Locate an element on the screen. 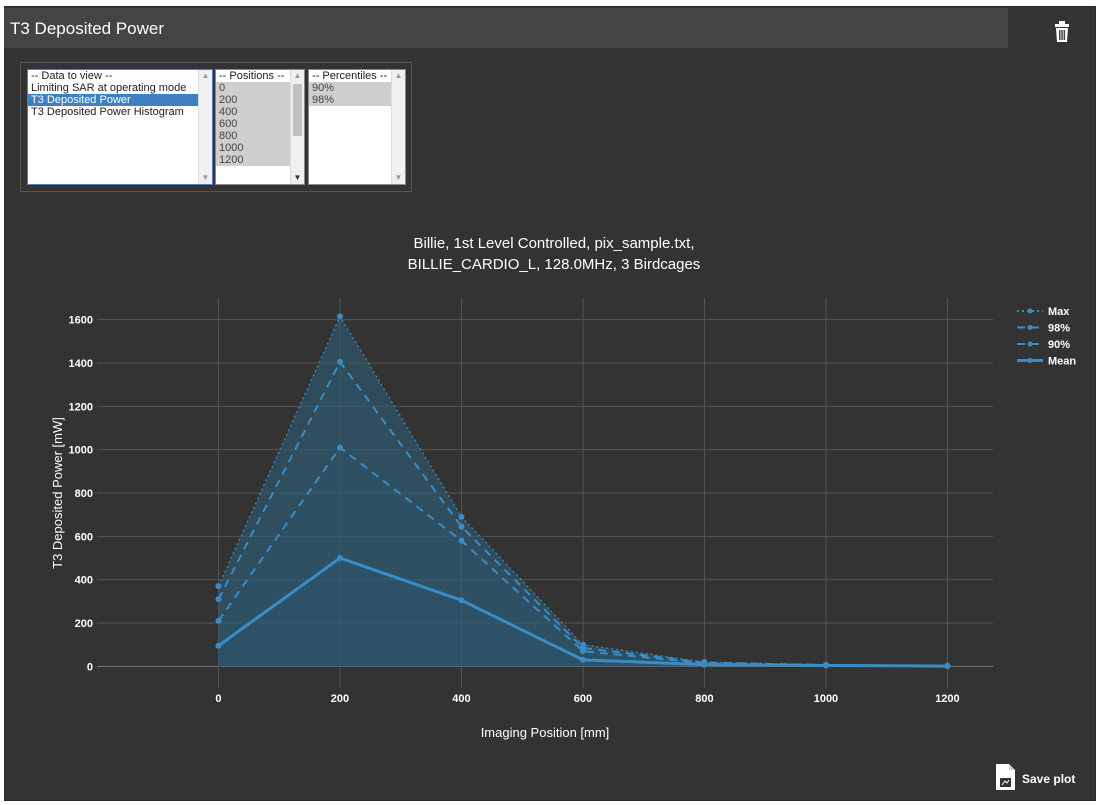  scroll-thumb is located at coordinates (297, 110).